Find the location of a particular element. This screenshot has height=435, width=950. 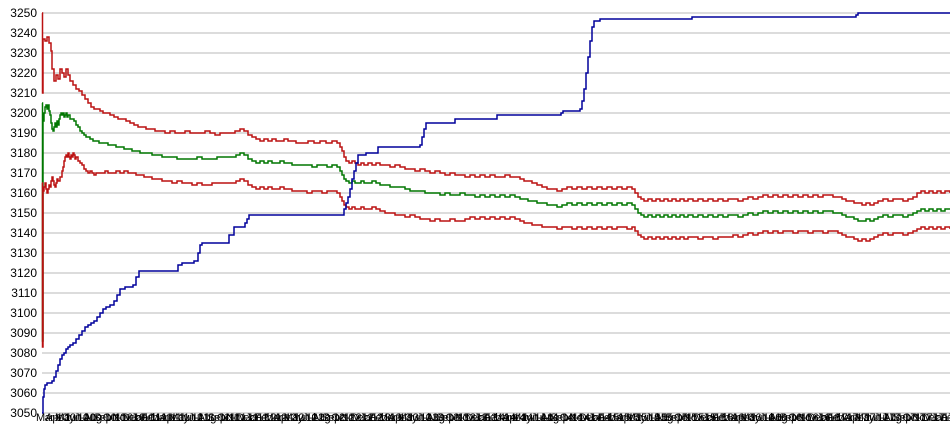

x-axis-label: Jan-16 is located at coordinates (718, 418).